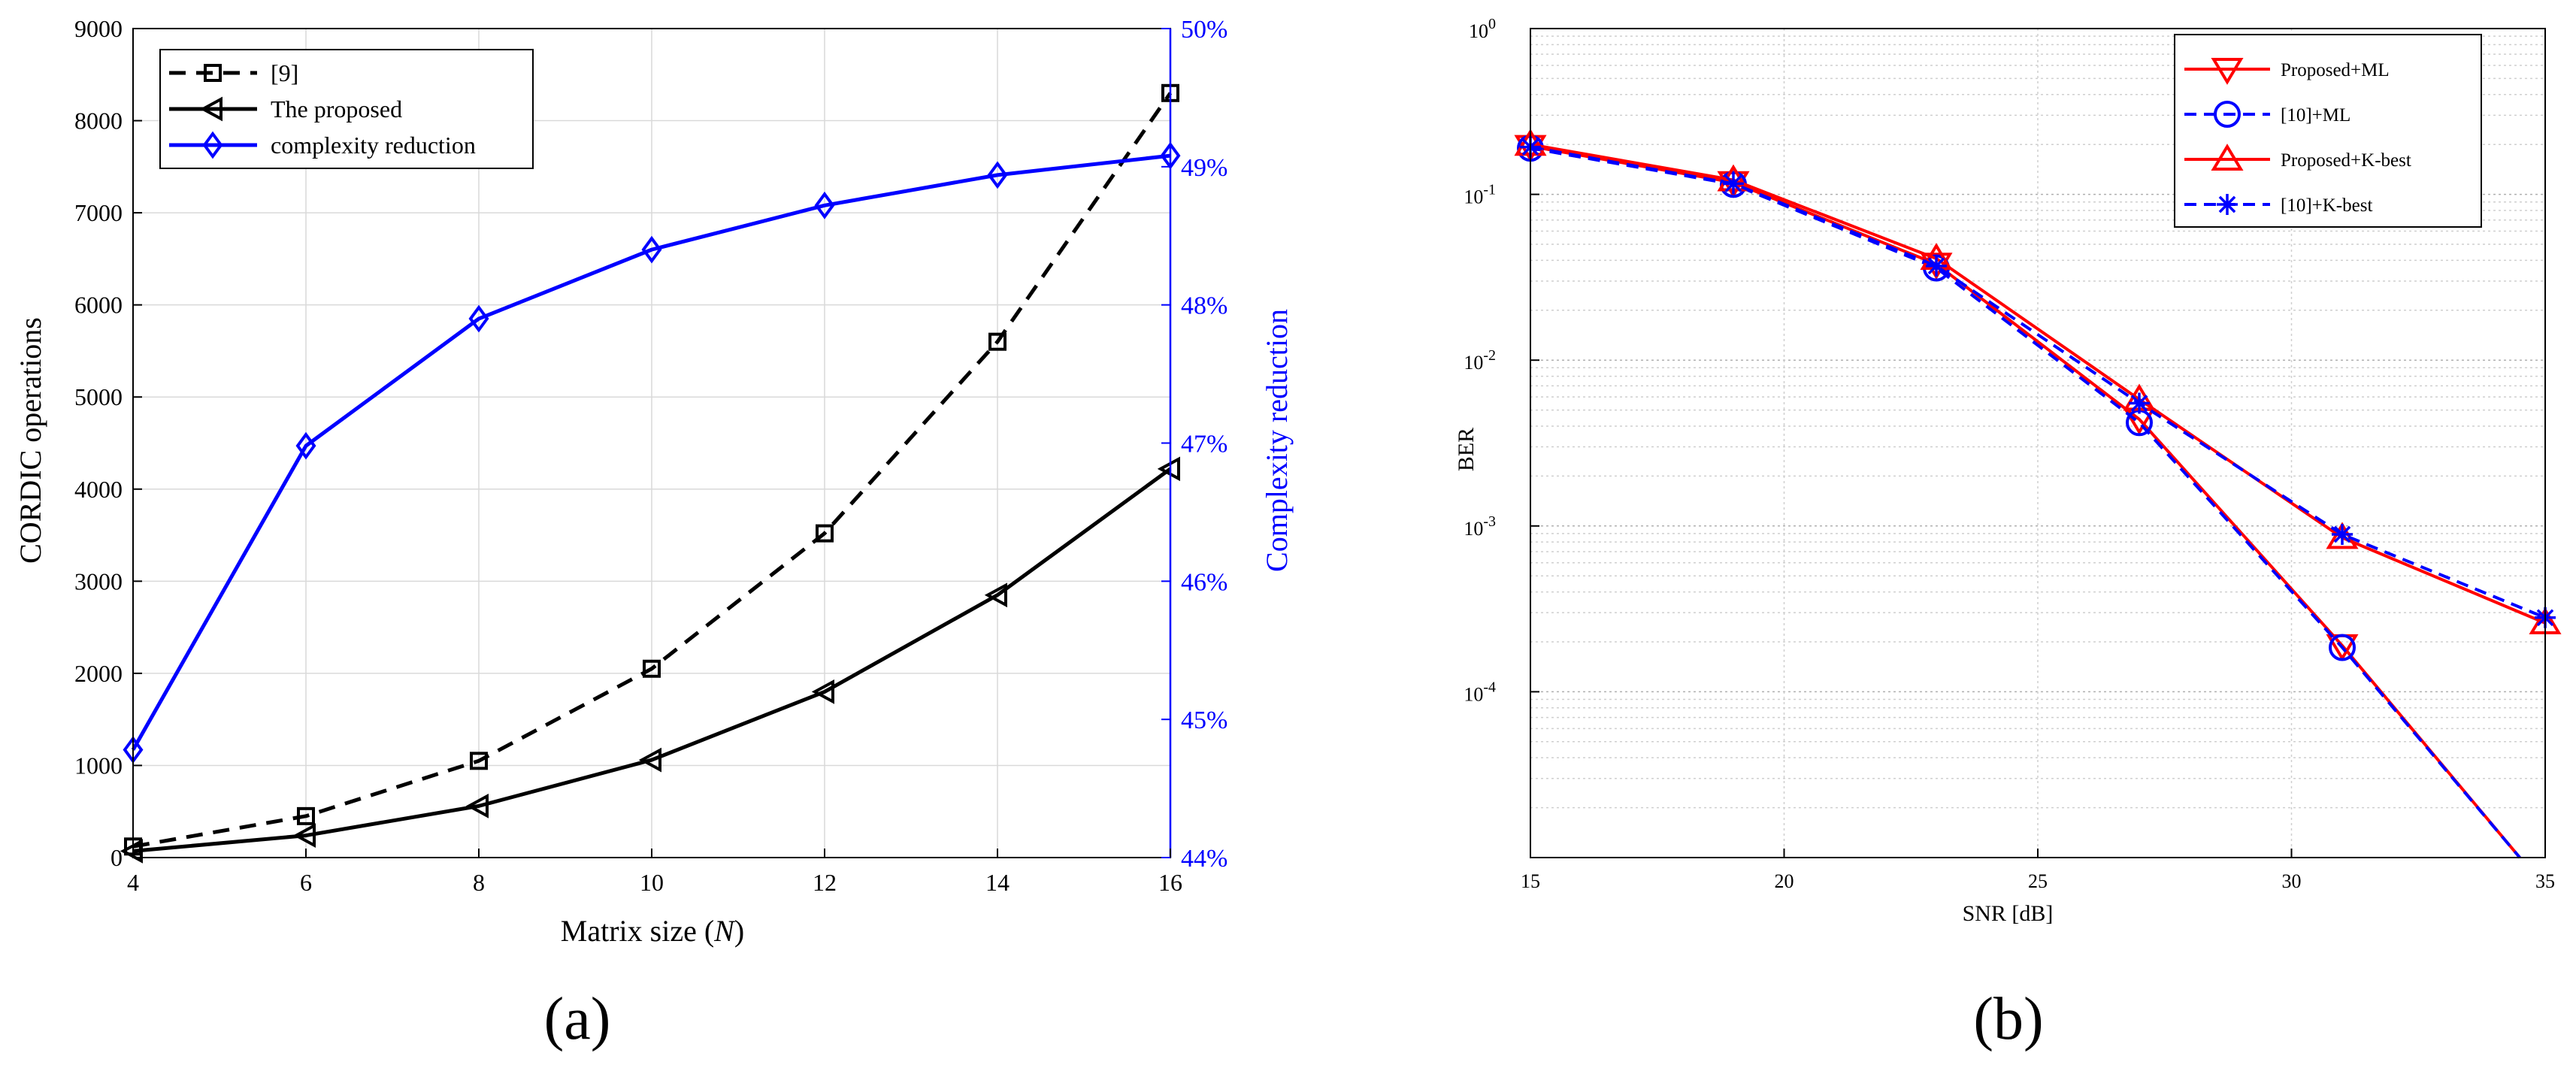 This screenshot has height=1065, width=2576. What do you see at coordinates (1204, 444) in the screenshot?
I see `chart-a-y2-tick-label-47: 47%` at bounding box center [1204, 444].